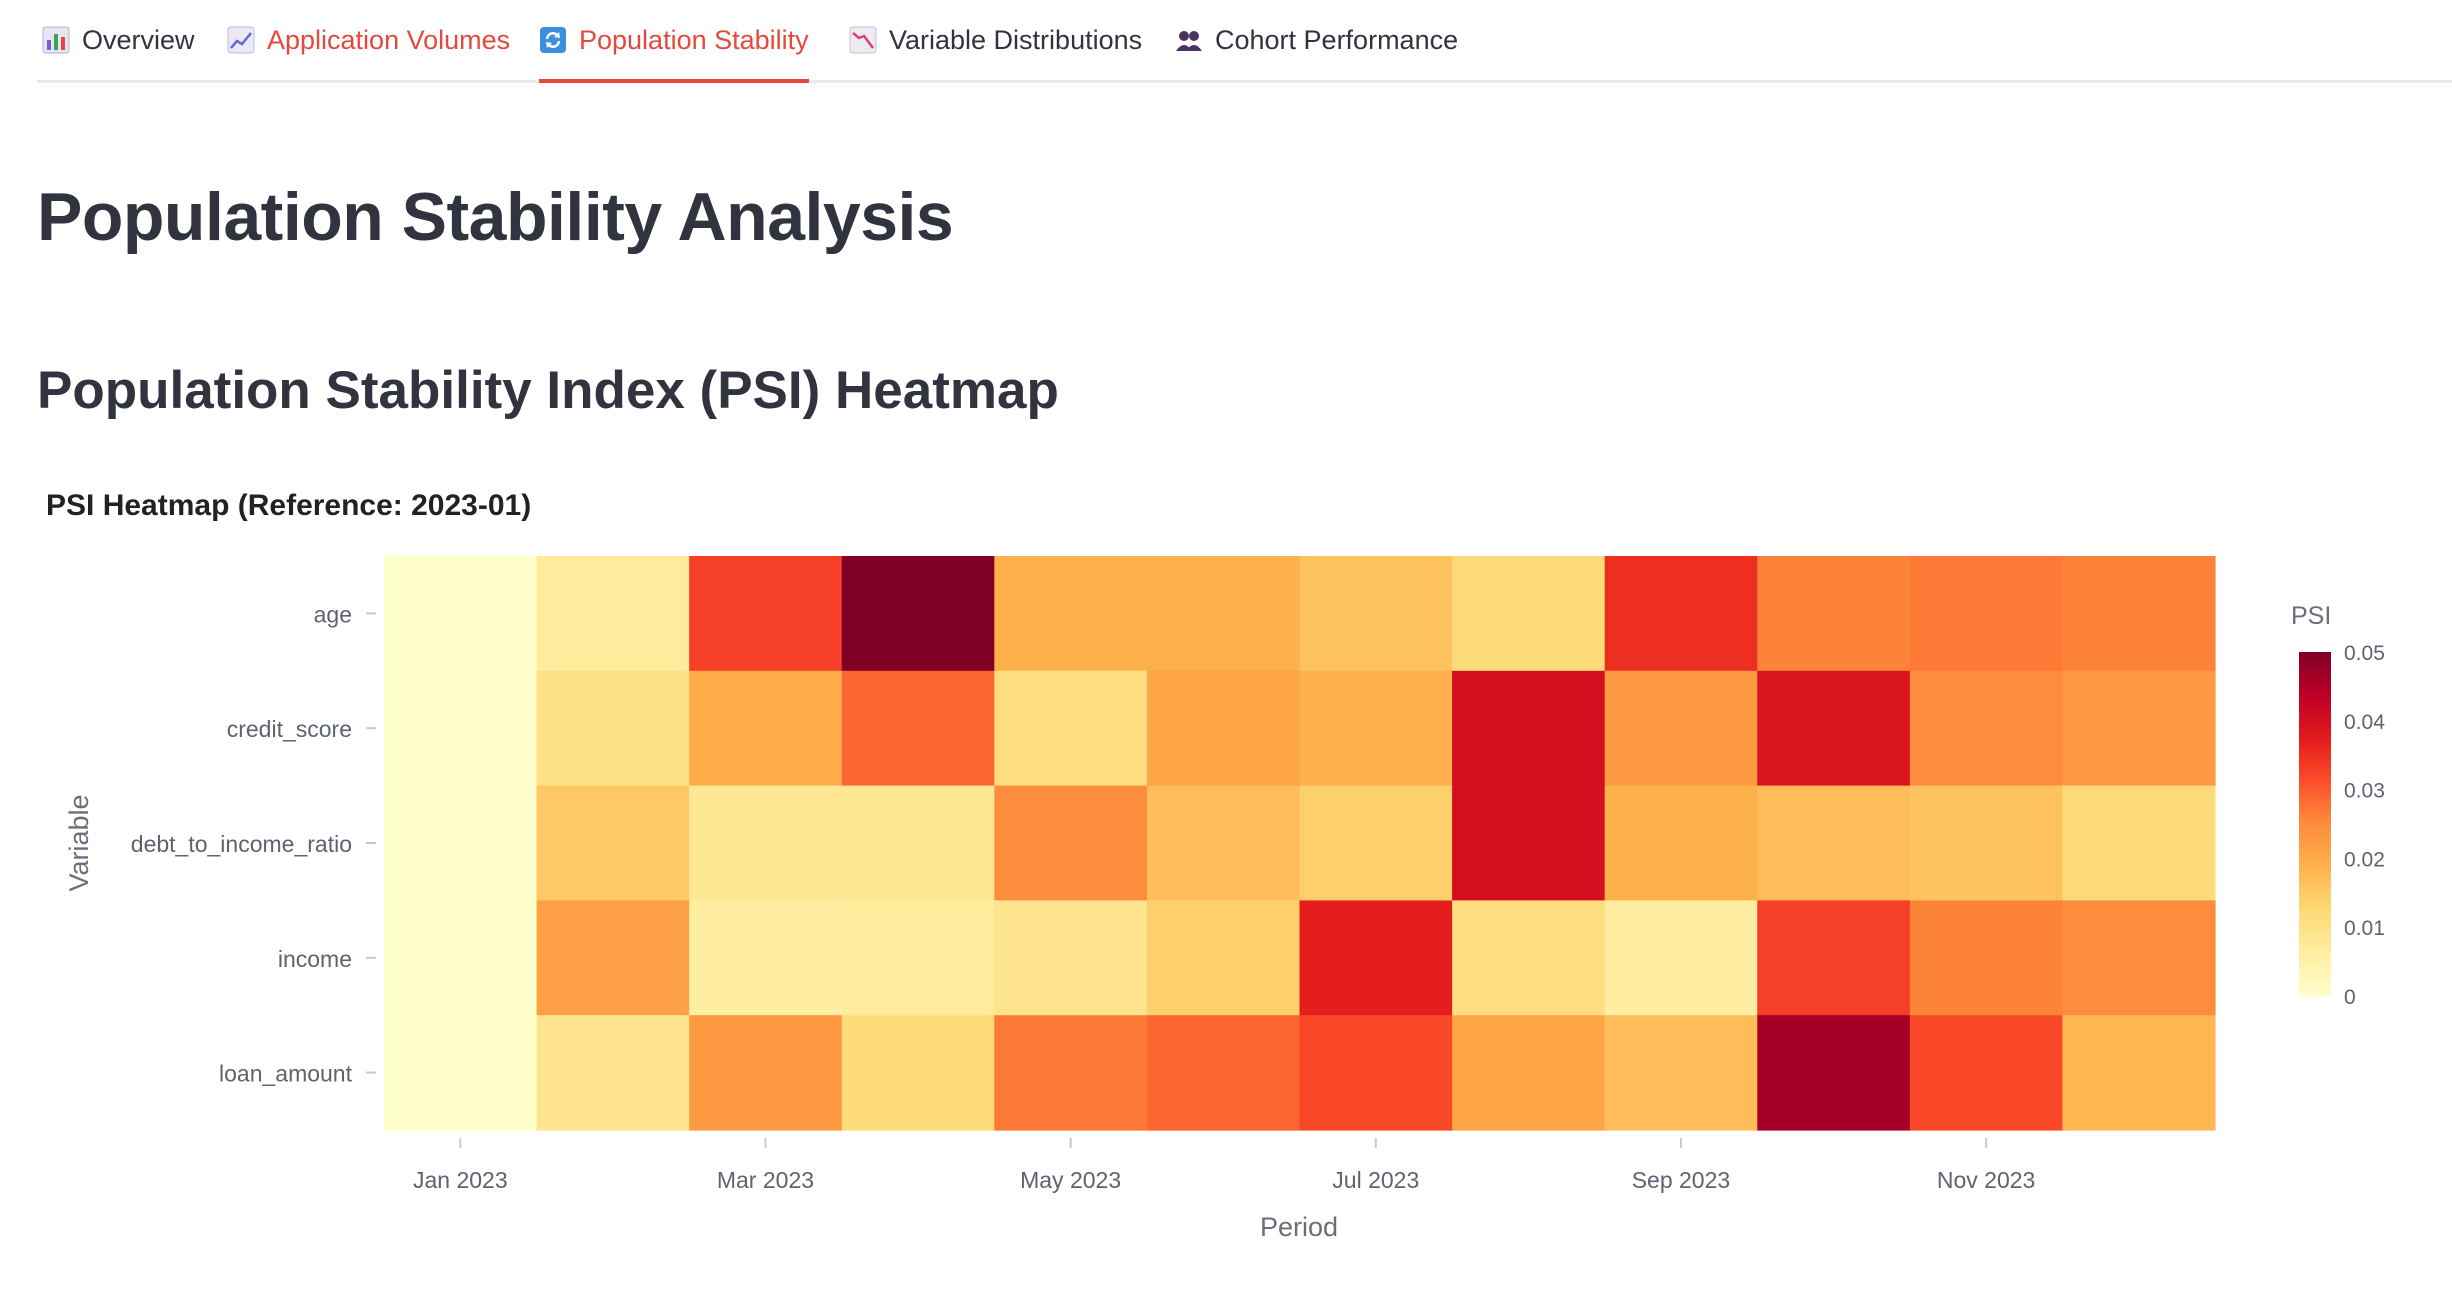 Image resolution: width=2452 pixels, height=1304 pixels. Describe the element at coordinates (460, 1180) in the screenshot. I see `x-tick-label: Jan 2023` at that location.